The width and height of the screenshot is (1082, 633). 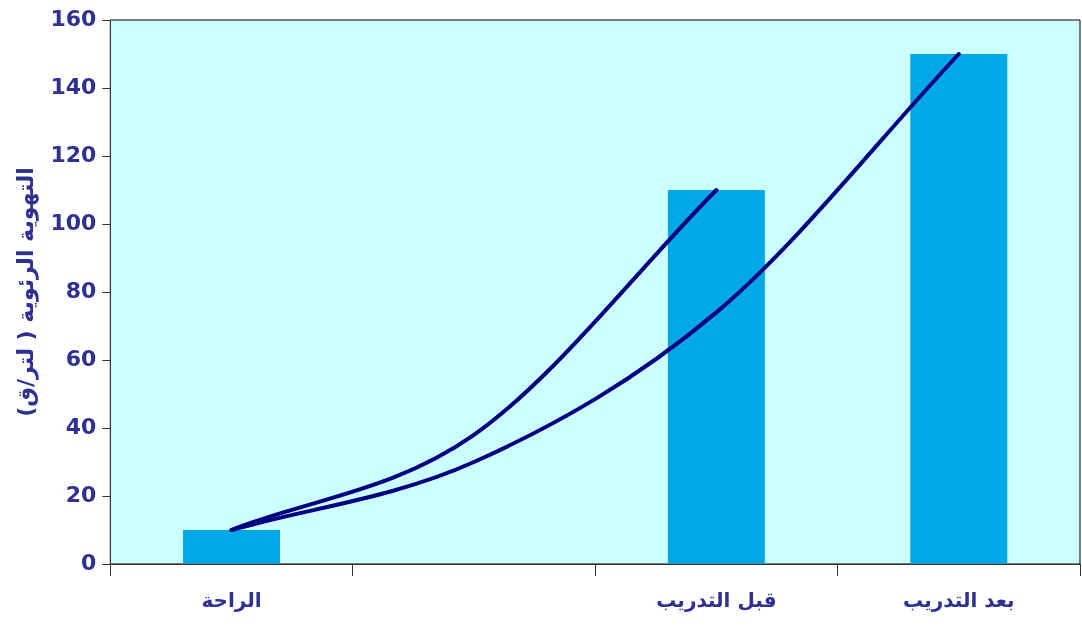 What do you see at coordinates (231, 600) in the screenshot?
I see `x-tick-label: الراحة` at bounding box center [231, 600].